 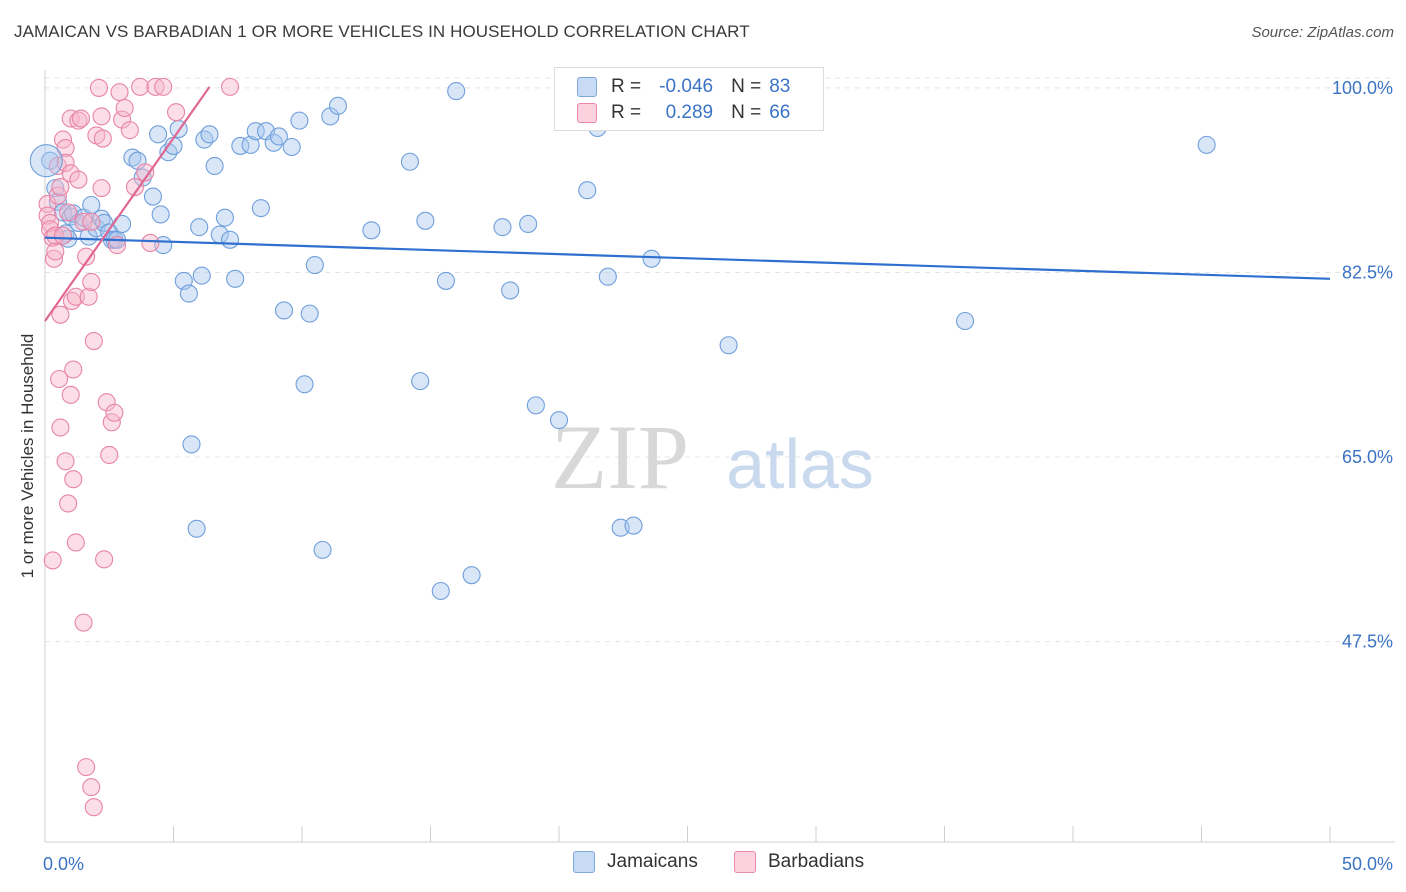 I want to click on x-tick-label-max: 50.0%, so click(x=1367, y=864).